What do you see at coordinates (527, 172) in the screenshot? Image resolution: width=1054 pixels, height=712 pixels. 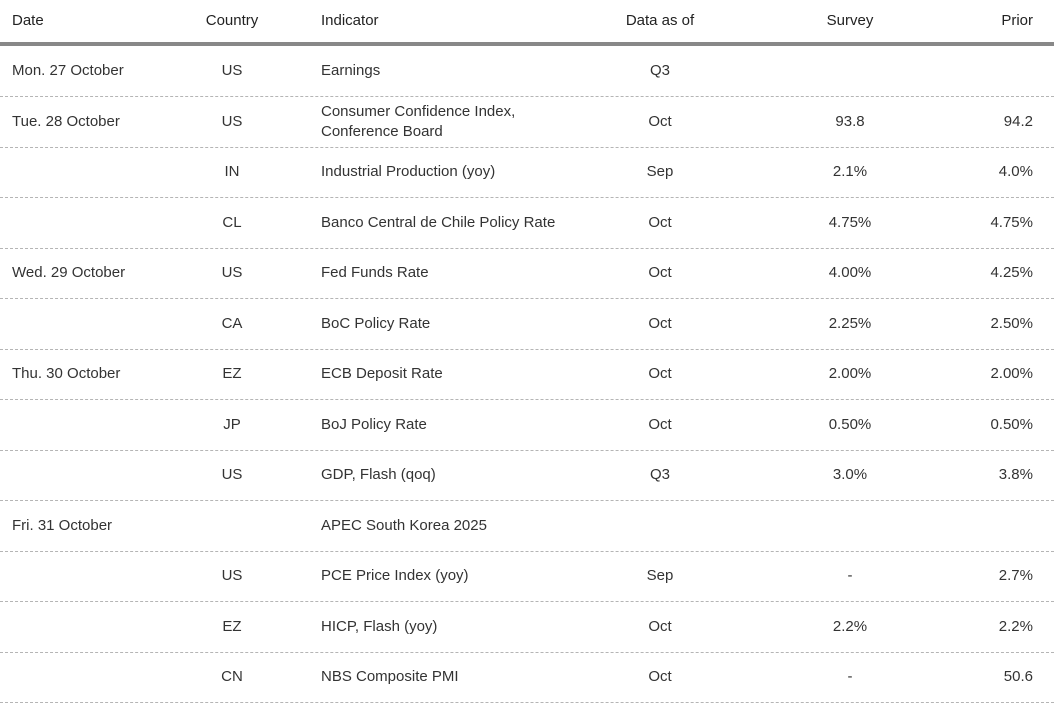 I see `table-row: IN Industrial Production (yoy) Sep 2.1% 4.0%` at bounding box center [527, 172].